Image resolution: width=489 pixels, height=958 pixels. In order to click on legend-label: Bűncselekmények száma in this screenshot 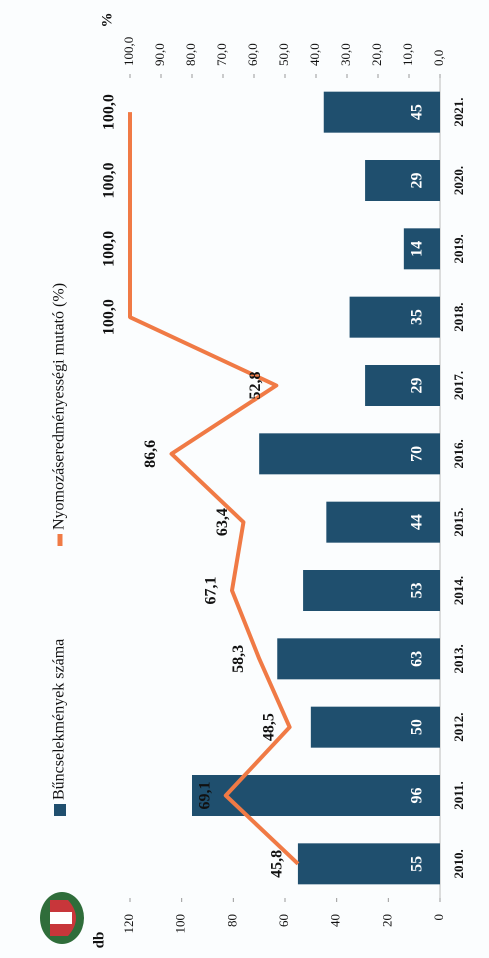, I will do `click(59, 719)`.